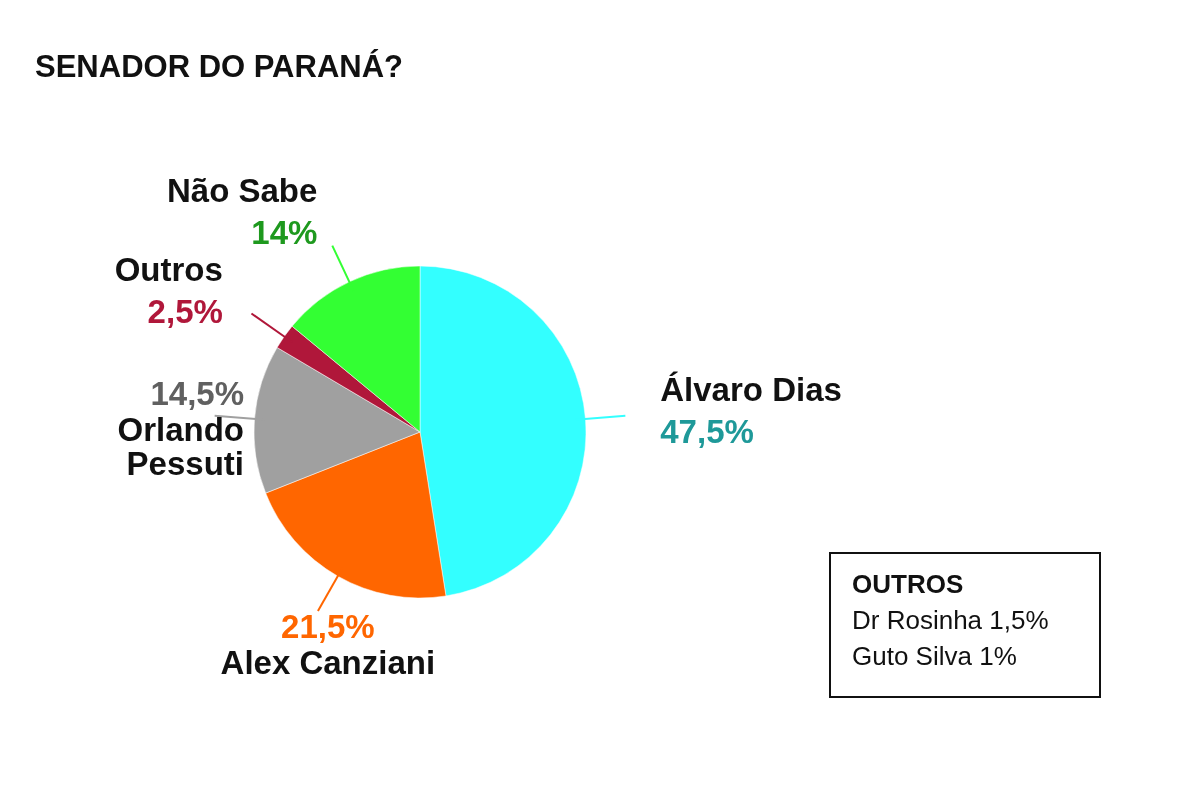 The height and width of the screenshot is (800, 1192). Describe the element at coordinates (908, 584) in the screenshot. I see `text: OUTROS` at that location.